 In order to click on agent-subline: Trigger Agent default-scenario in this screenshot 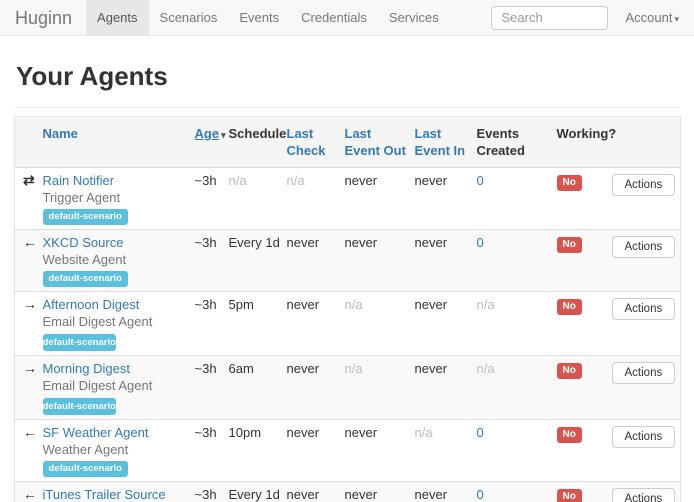, I will do `click(115, 207)`.